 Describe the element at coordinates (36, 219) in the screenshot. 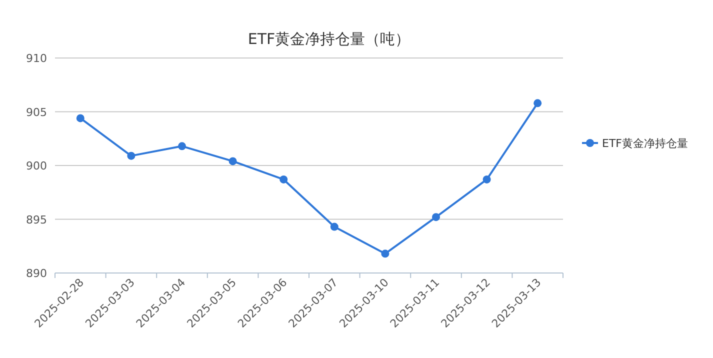

I see `y-tick-label: 895` at that location.